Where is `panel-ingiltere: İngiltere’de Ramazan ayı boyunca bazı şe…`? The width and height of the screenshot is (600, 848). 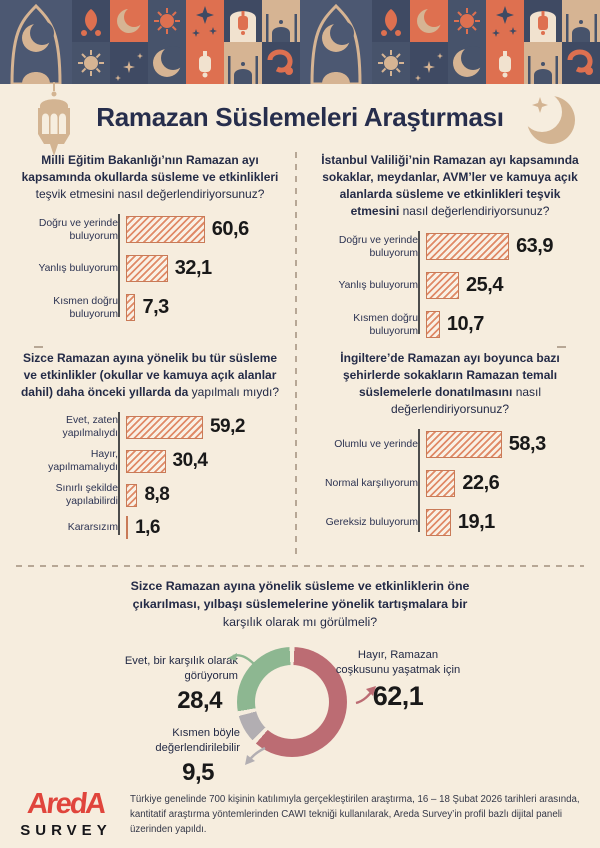
panel-ingiltere: İngiltere’de Ramazan ayı boyunca bazı şe… is located at coordinates (450, 449).